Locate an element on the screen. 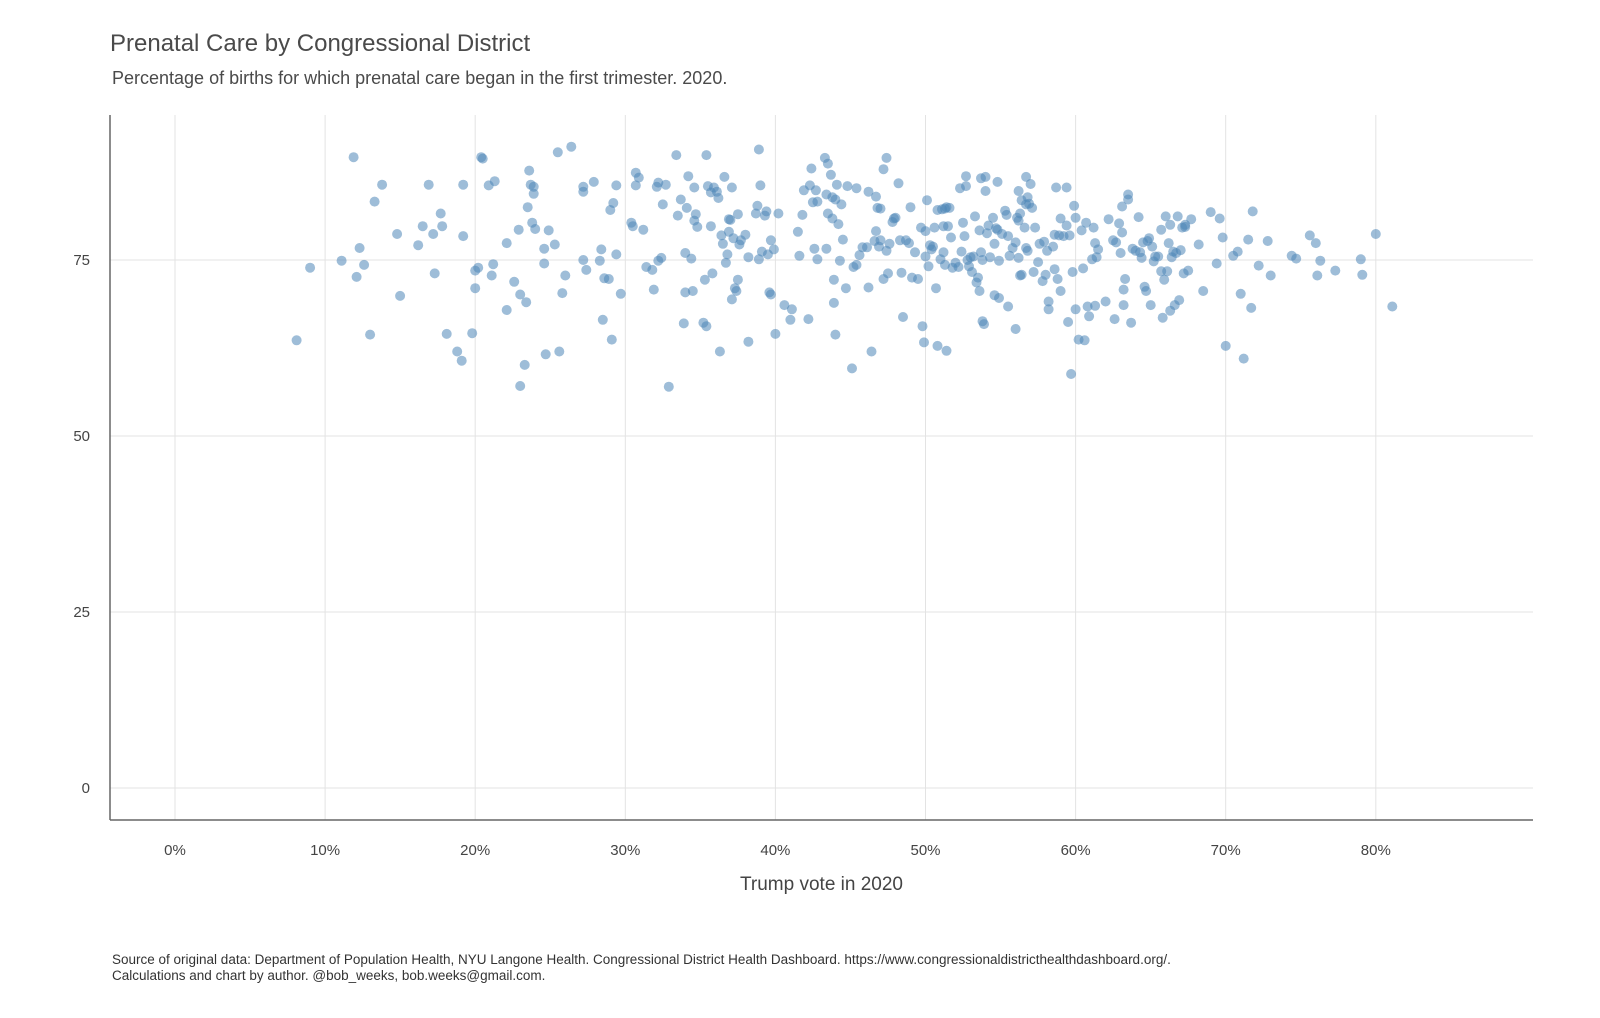 The height and width of the screenshot is (1018, 1600). x-tick-label: 30% is located at coordinates (625, 850).